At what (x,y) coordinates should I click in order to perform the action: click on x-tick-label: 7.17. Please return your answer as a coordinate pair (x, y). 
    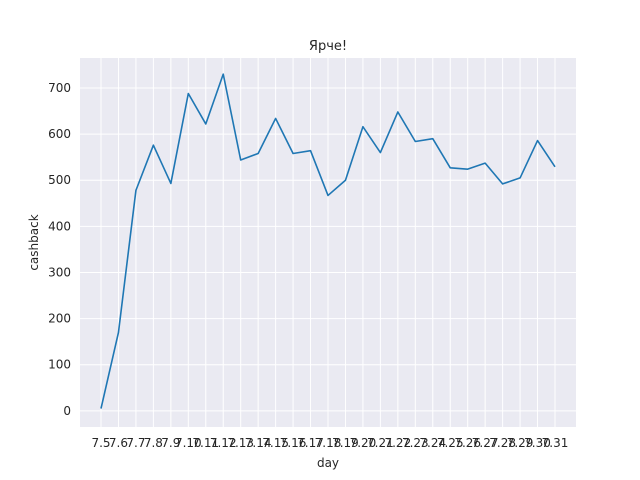
    Looking at the image, I should click on (310, 443).